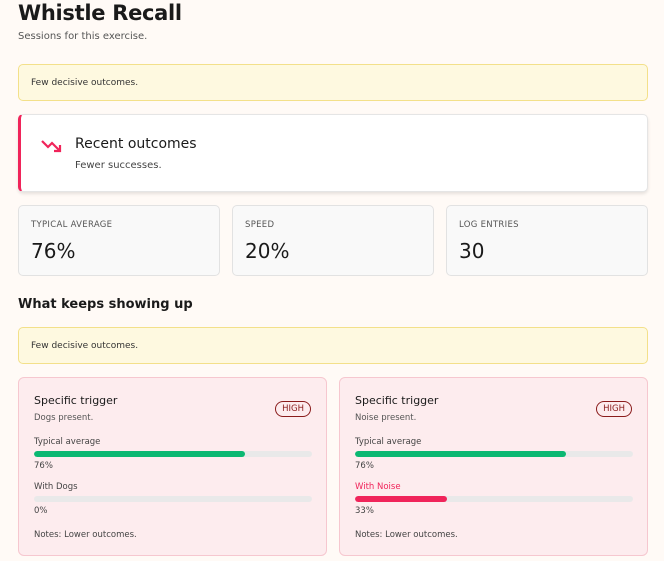 The height and width of the screenshot is (561, 664). I want to click on page-subtitle: Sessions for this exercise., so click(83, 36).